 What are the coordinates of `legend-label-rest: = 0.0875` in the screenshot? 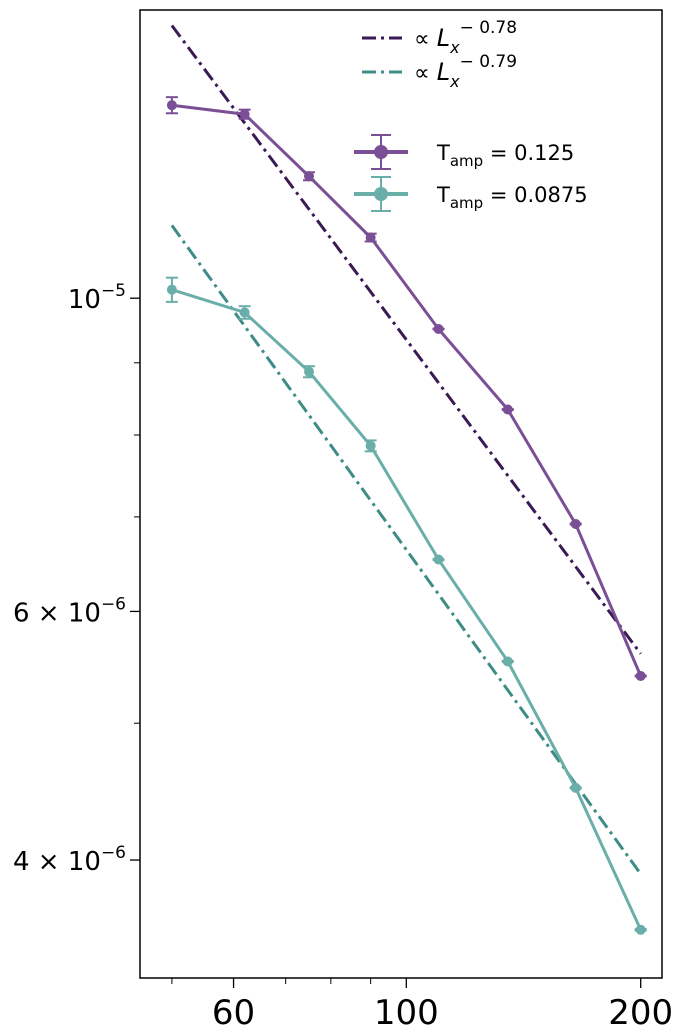 It's located at (535, 195).